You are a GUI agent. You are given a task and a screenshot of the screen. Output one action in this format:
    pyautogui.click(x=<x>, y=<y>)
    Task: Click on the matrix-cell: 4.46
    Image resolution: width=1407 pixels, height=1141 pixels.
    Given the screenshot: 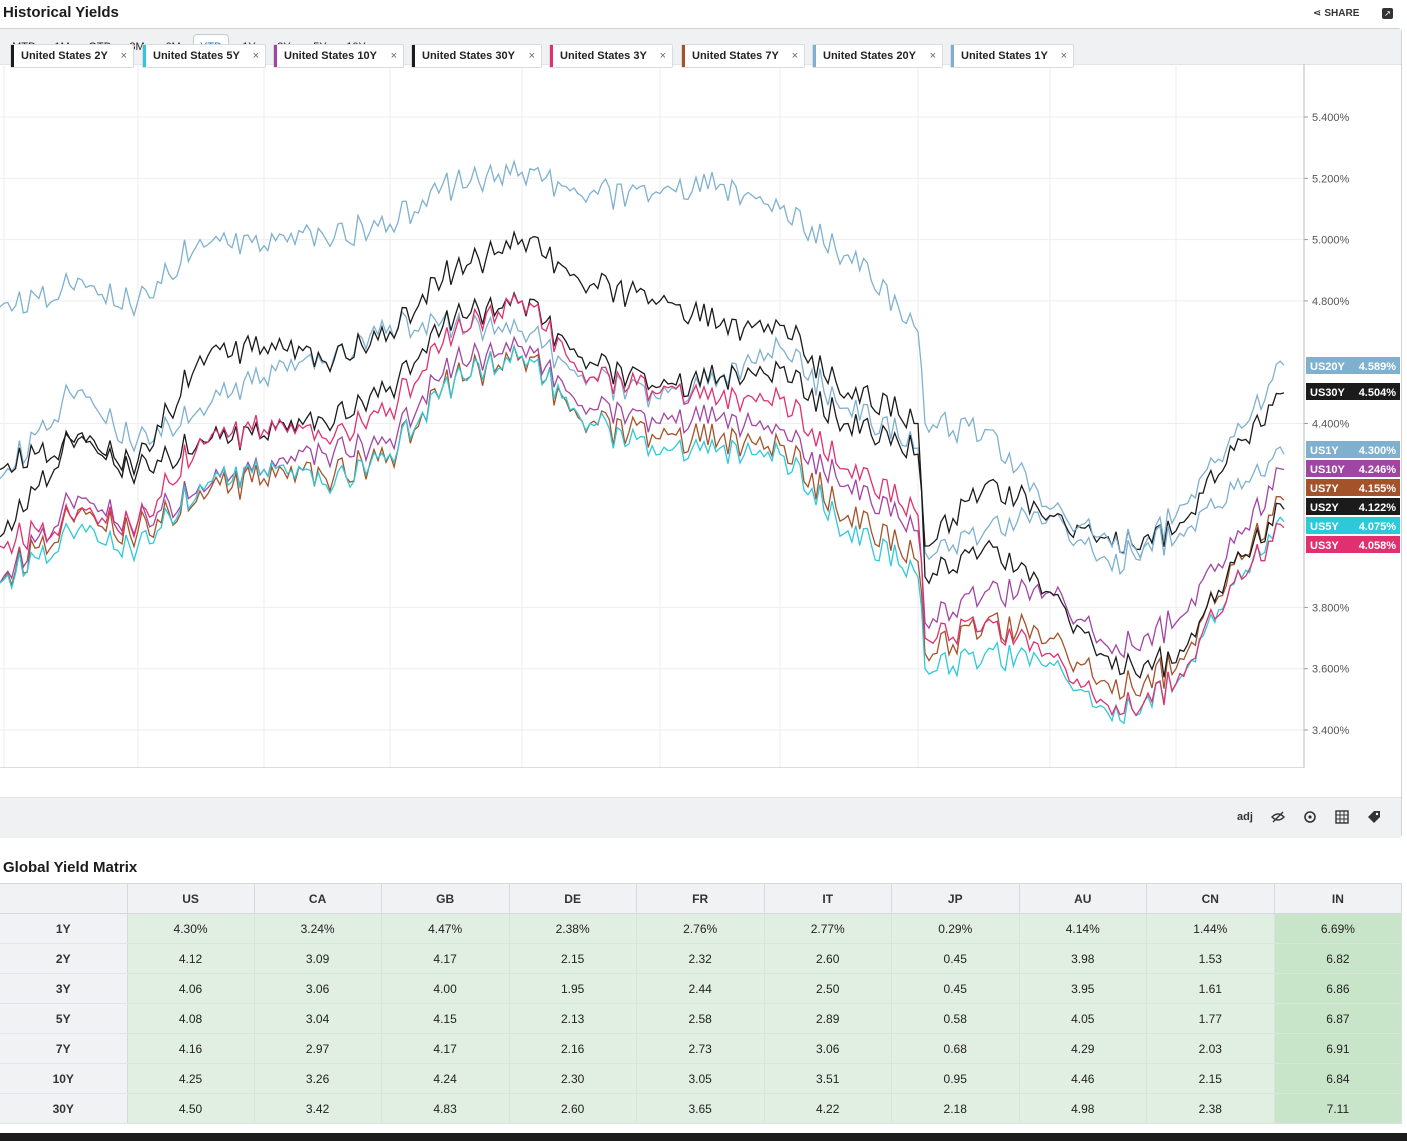 What is the action you would take?
    pyautogui.click(x=1083, y=1078)
    